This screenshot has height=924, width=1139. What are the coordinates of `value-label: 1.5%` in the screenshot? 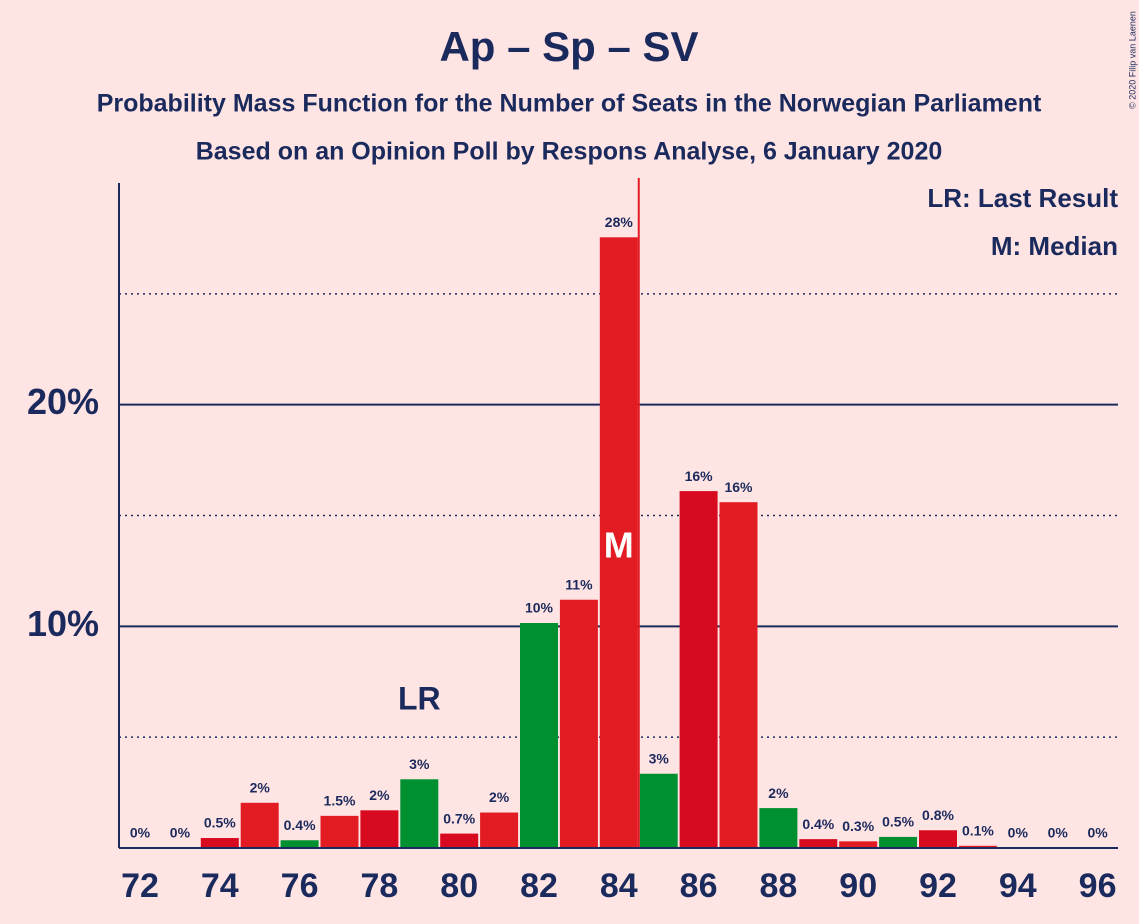 It's located at (340, 801).